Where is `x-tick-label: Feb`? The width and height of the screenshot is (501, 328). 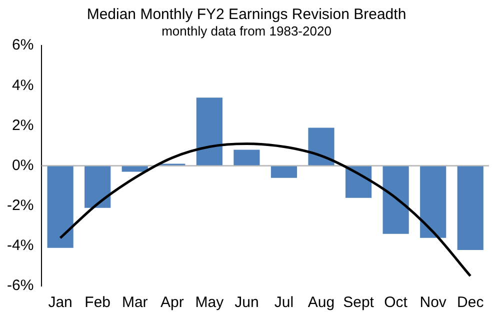 x-tick-label: Feb is located at coordinates (97, 303).